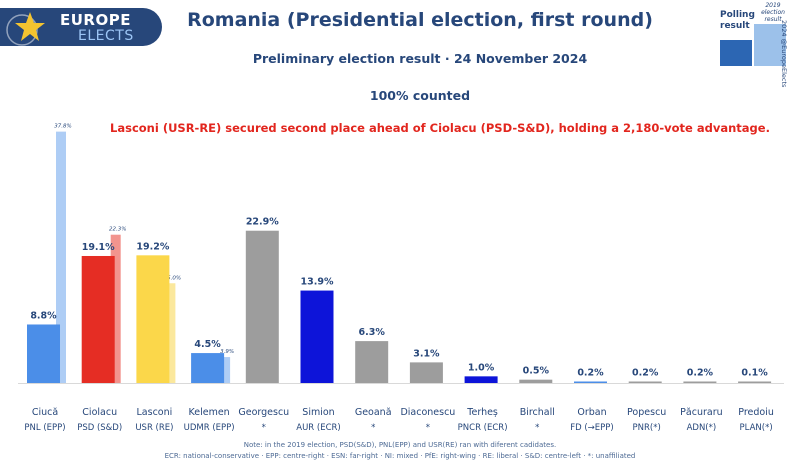  I want to click on candidate-name: Terheș, so click(482, 412).